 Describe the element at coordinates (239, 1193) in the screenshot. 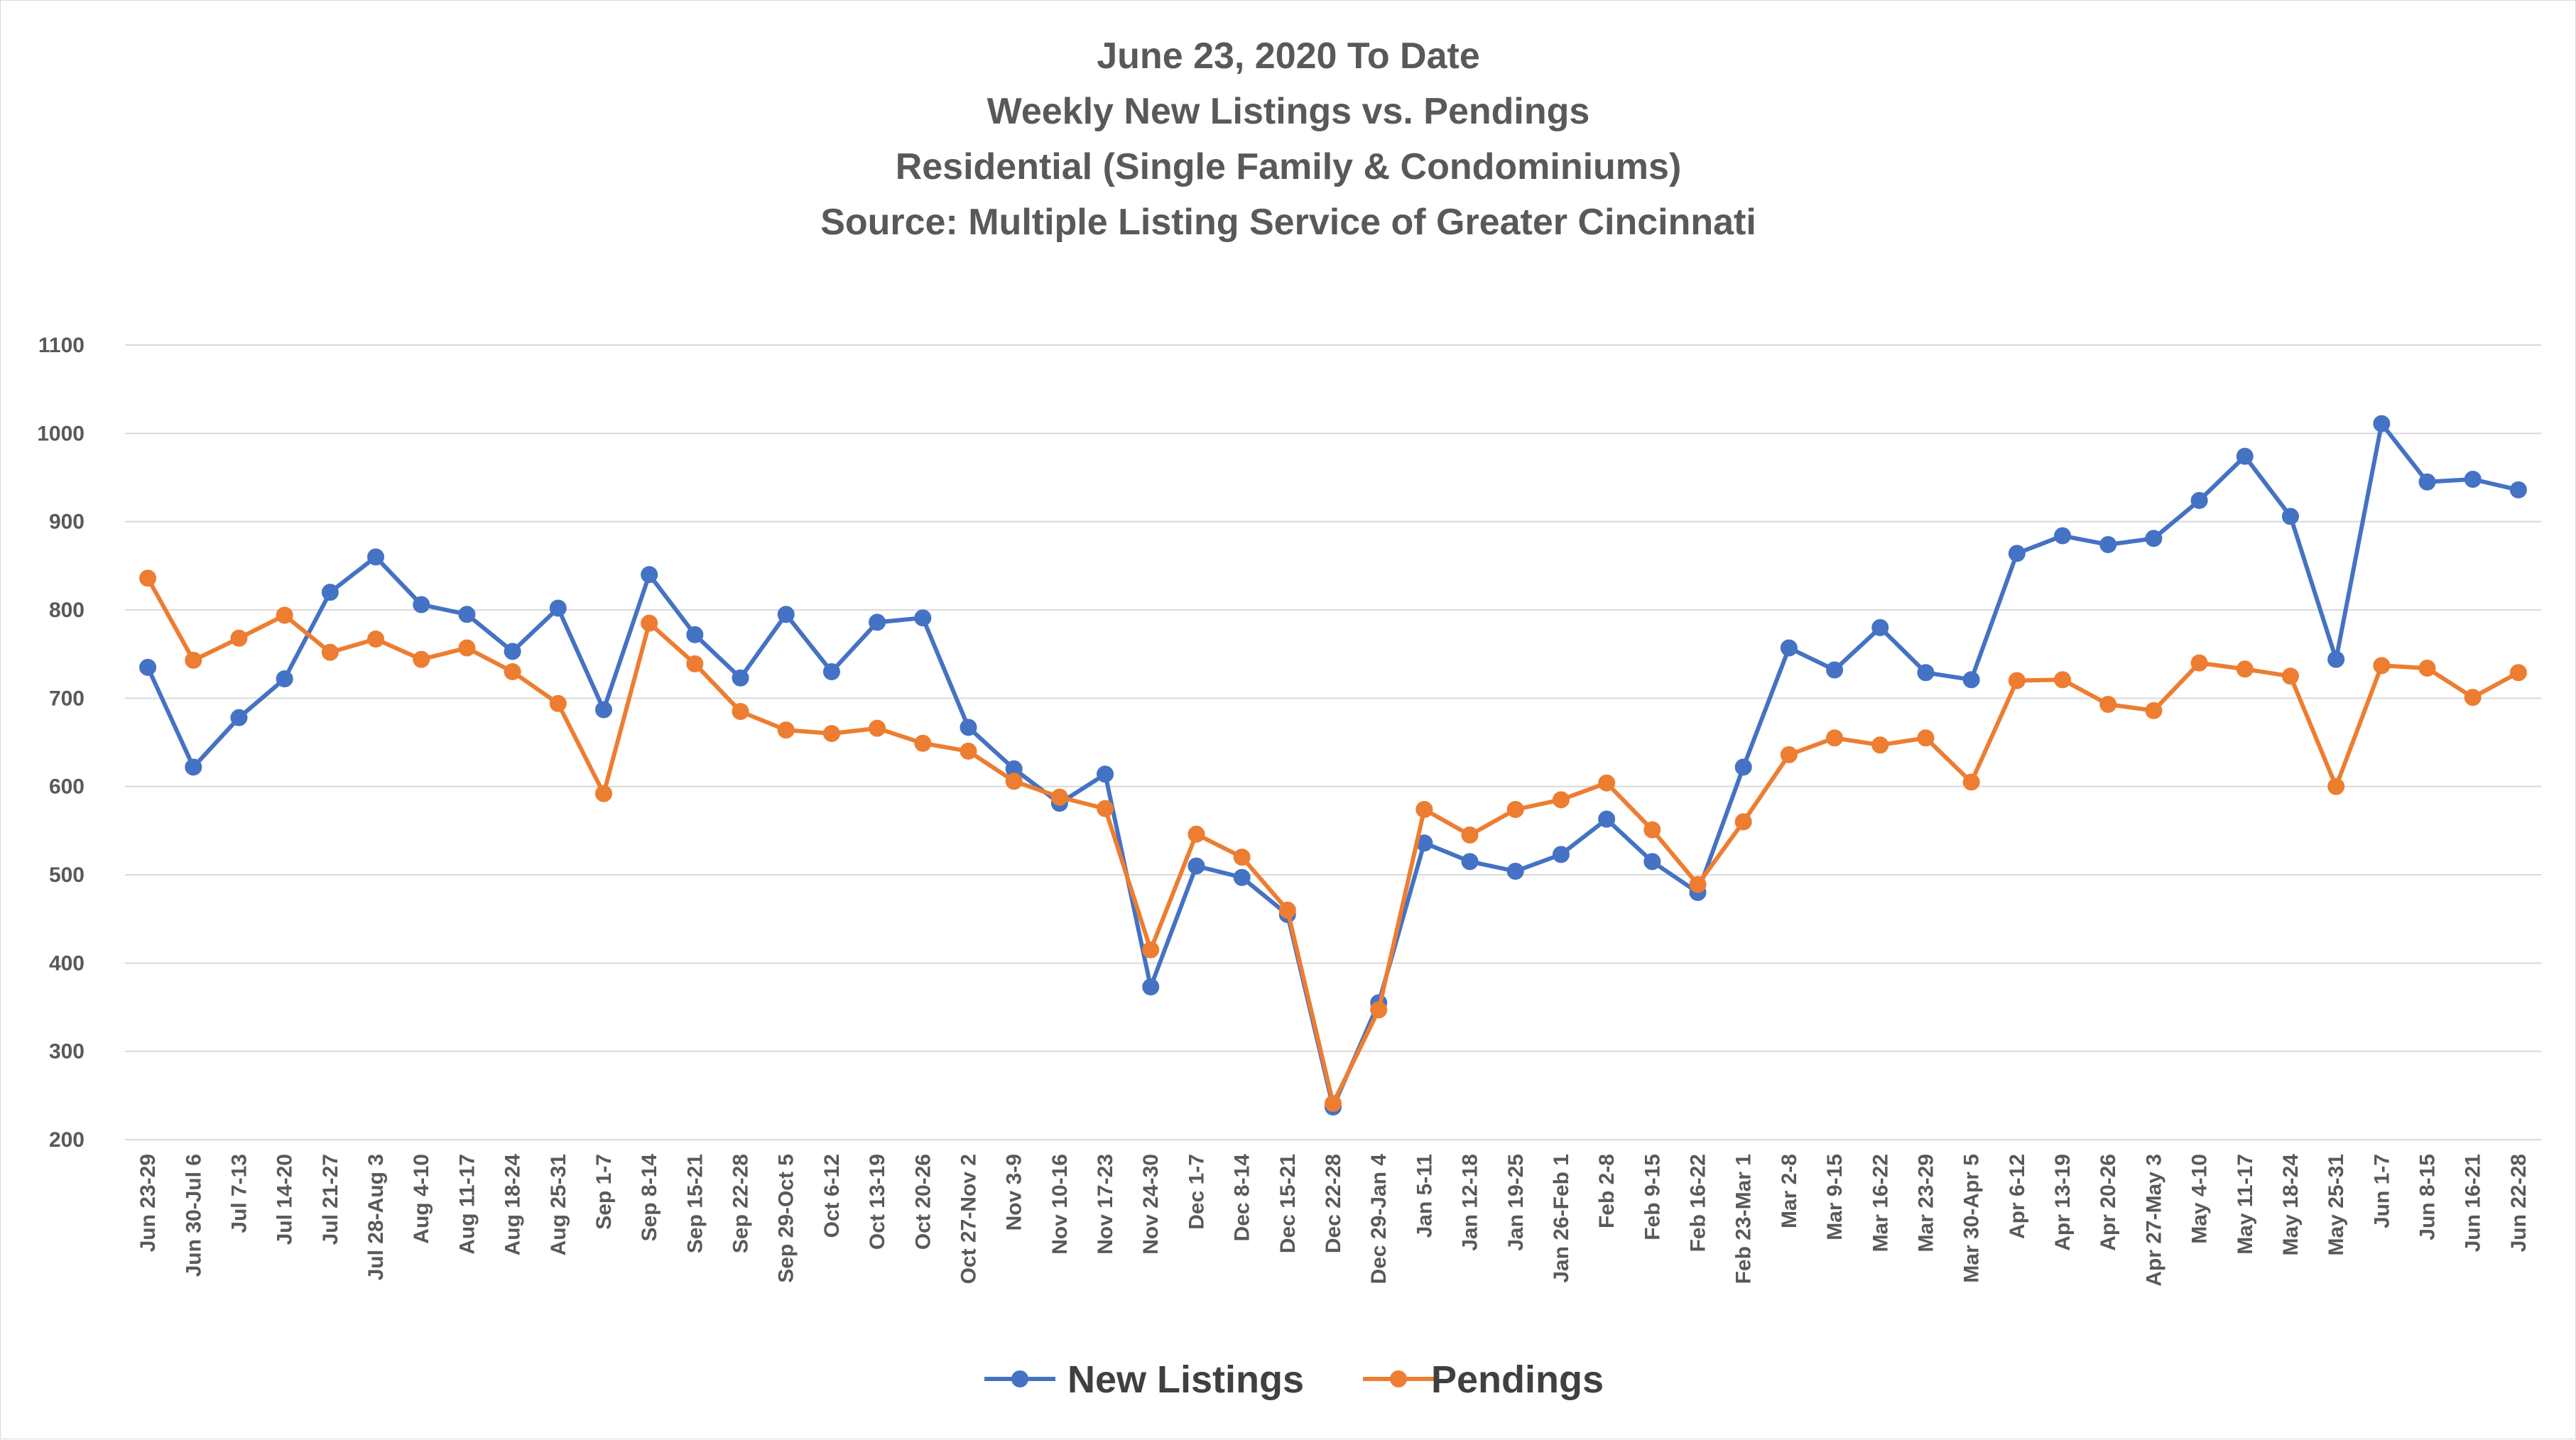

I see `x-tick-label: Jul 7-13` at that location.